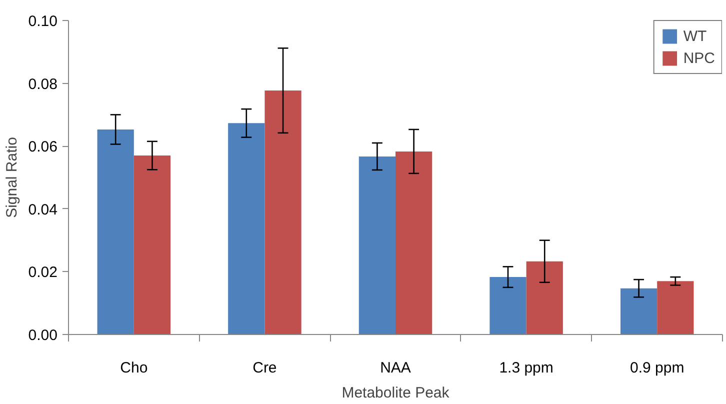 This screenshot has width=726, height=404. I want to click on y-tick-label: 0.08, so click(43, 84).